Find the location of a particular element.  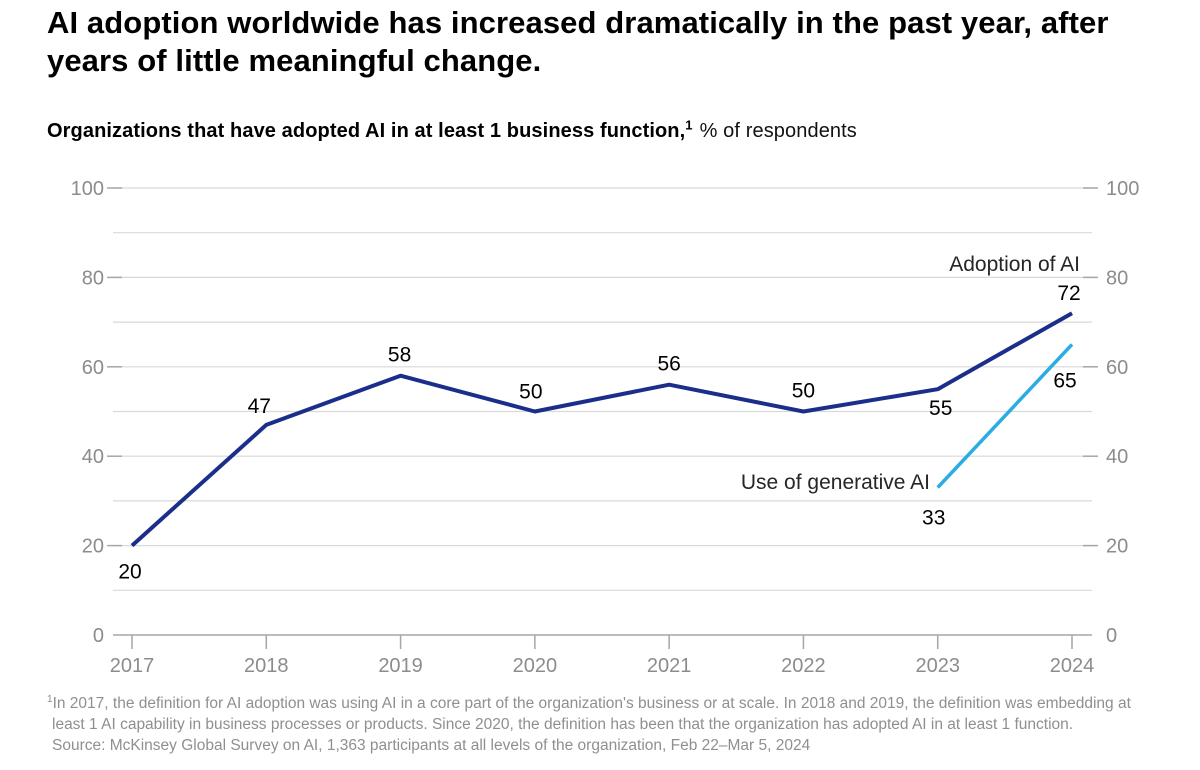

y-axis-label-right: 100 is located at coordinates (1122, 189).